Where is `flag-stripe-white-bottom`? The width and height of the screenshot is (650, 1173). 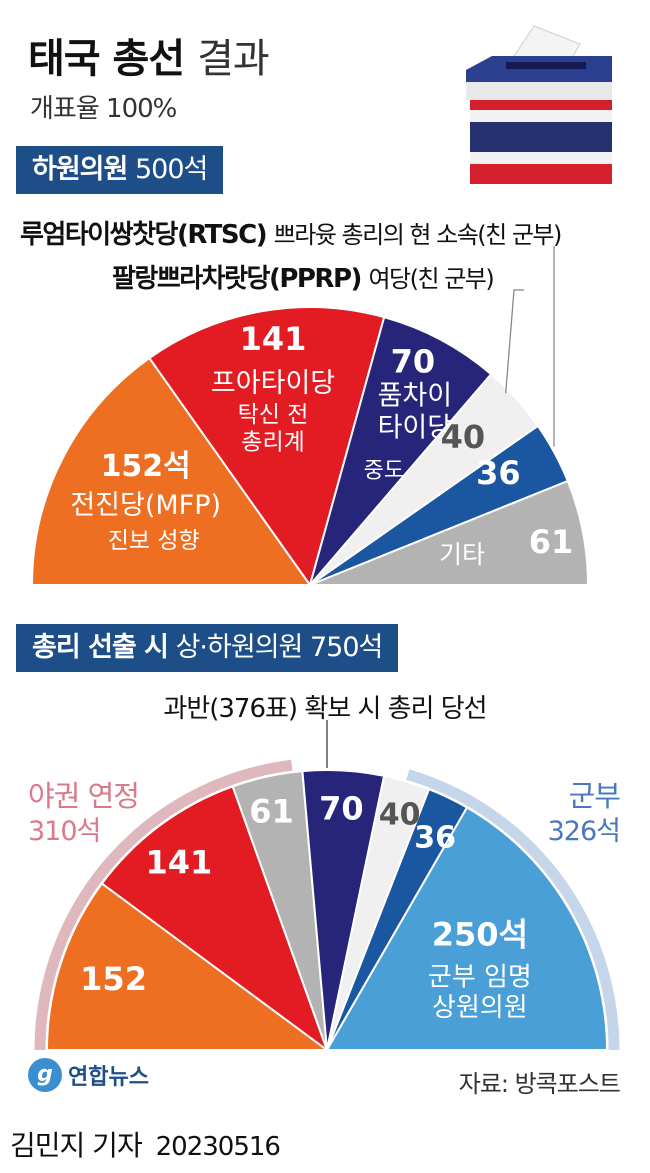
flag-stripe-white-bottom is located at coordinates (541, 158).